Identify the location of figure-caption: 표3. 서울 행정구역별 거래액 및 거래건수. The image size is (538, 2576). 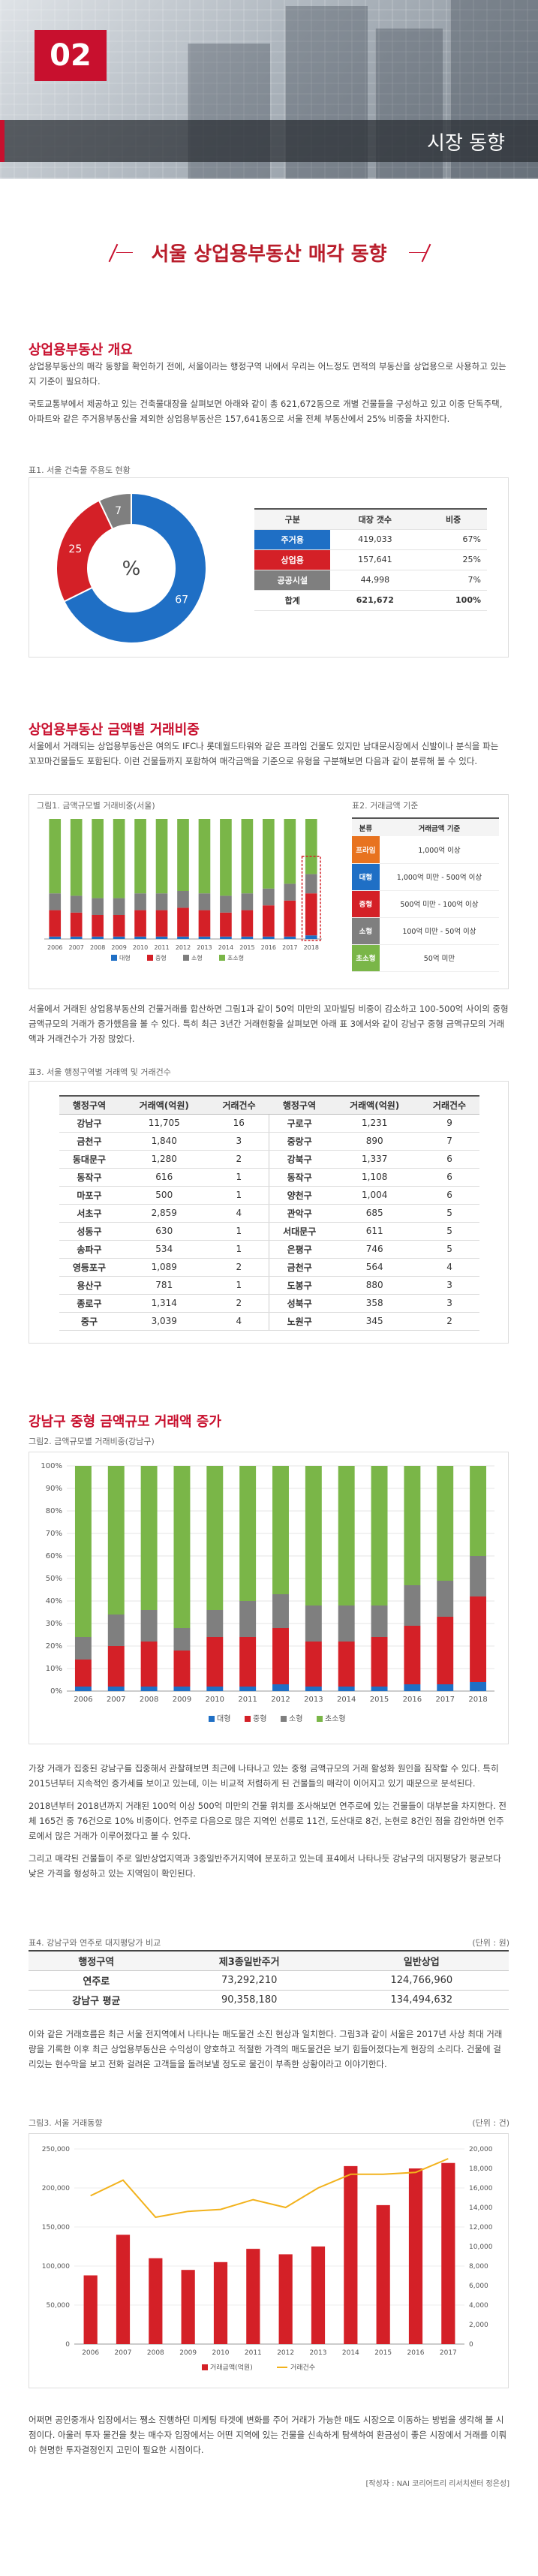
(100, 1072).